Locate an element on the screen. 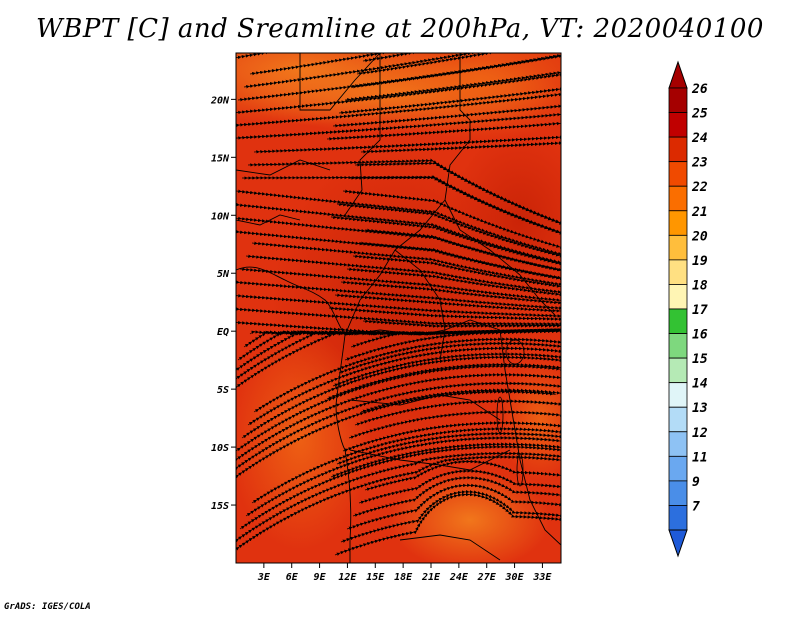  longitude-axis: 3E 6E 9E 12E 15E 18E 21E 24E 27E 30E 33E is located at coordinates (404, 573).